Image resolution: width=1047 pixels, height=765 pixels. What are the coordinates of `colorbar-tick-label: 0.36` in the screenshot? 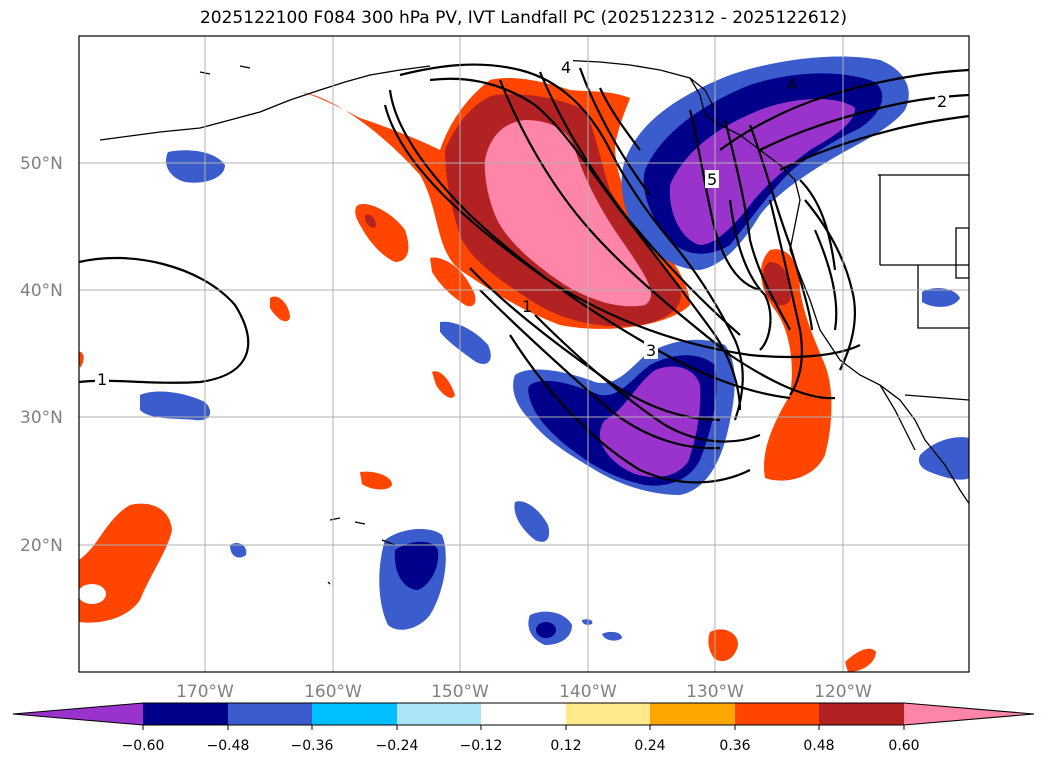 It's located at (734, 746).